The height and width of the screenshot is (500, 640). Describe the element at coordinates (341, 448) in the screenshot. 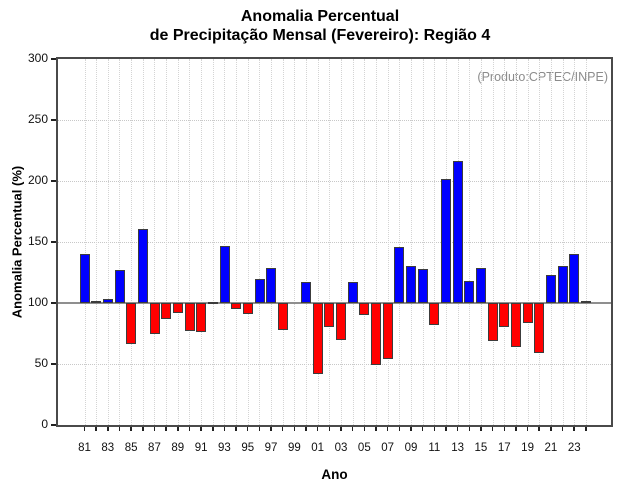

I see `x-tick-label: 03` at that location.